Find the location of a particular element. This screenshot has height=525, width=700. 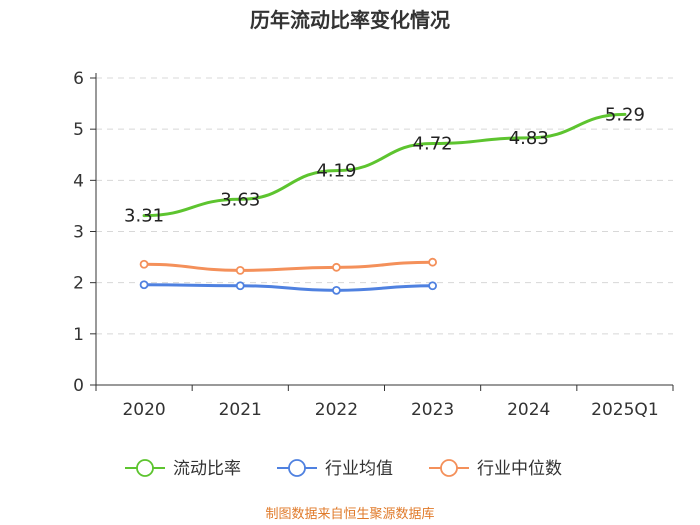

x-tick-label: 2020 is located at coordinates (143, 410).